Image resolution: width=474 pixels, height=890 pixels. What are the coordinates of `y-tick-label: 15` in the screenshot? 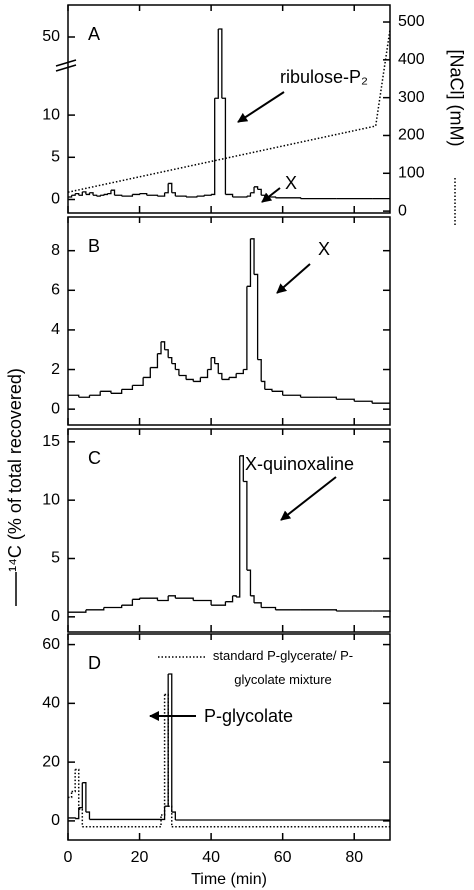 It's located at (51, 441).